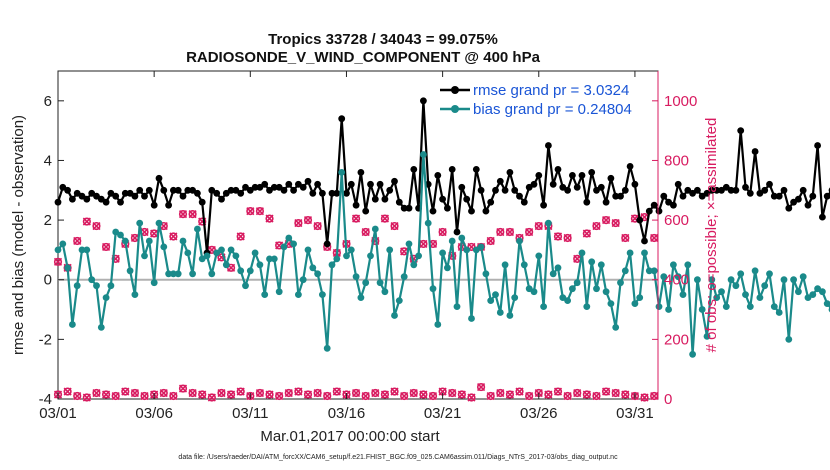 This screenshot has width=830, height=470. I want to click on y-right-axis-ticks: 0 200 400 600 800 1000, so click(674, 239).